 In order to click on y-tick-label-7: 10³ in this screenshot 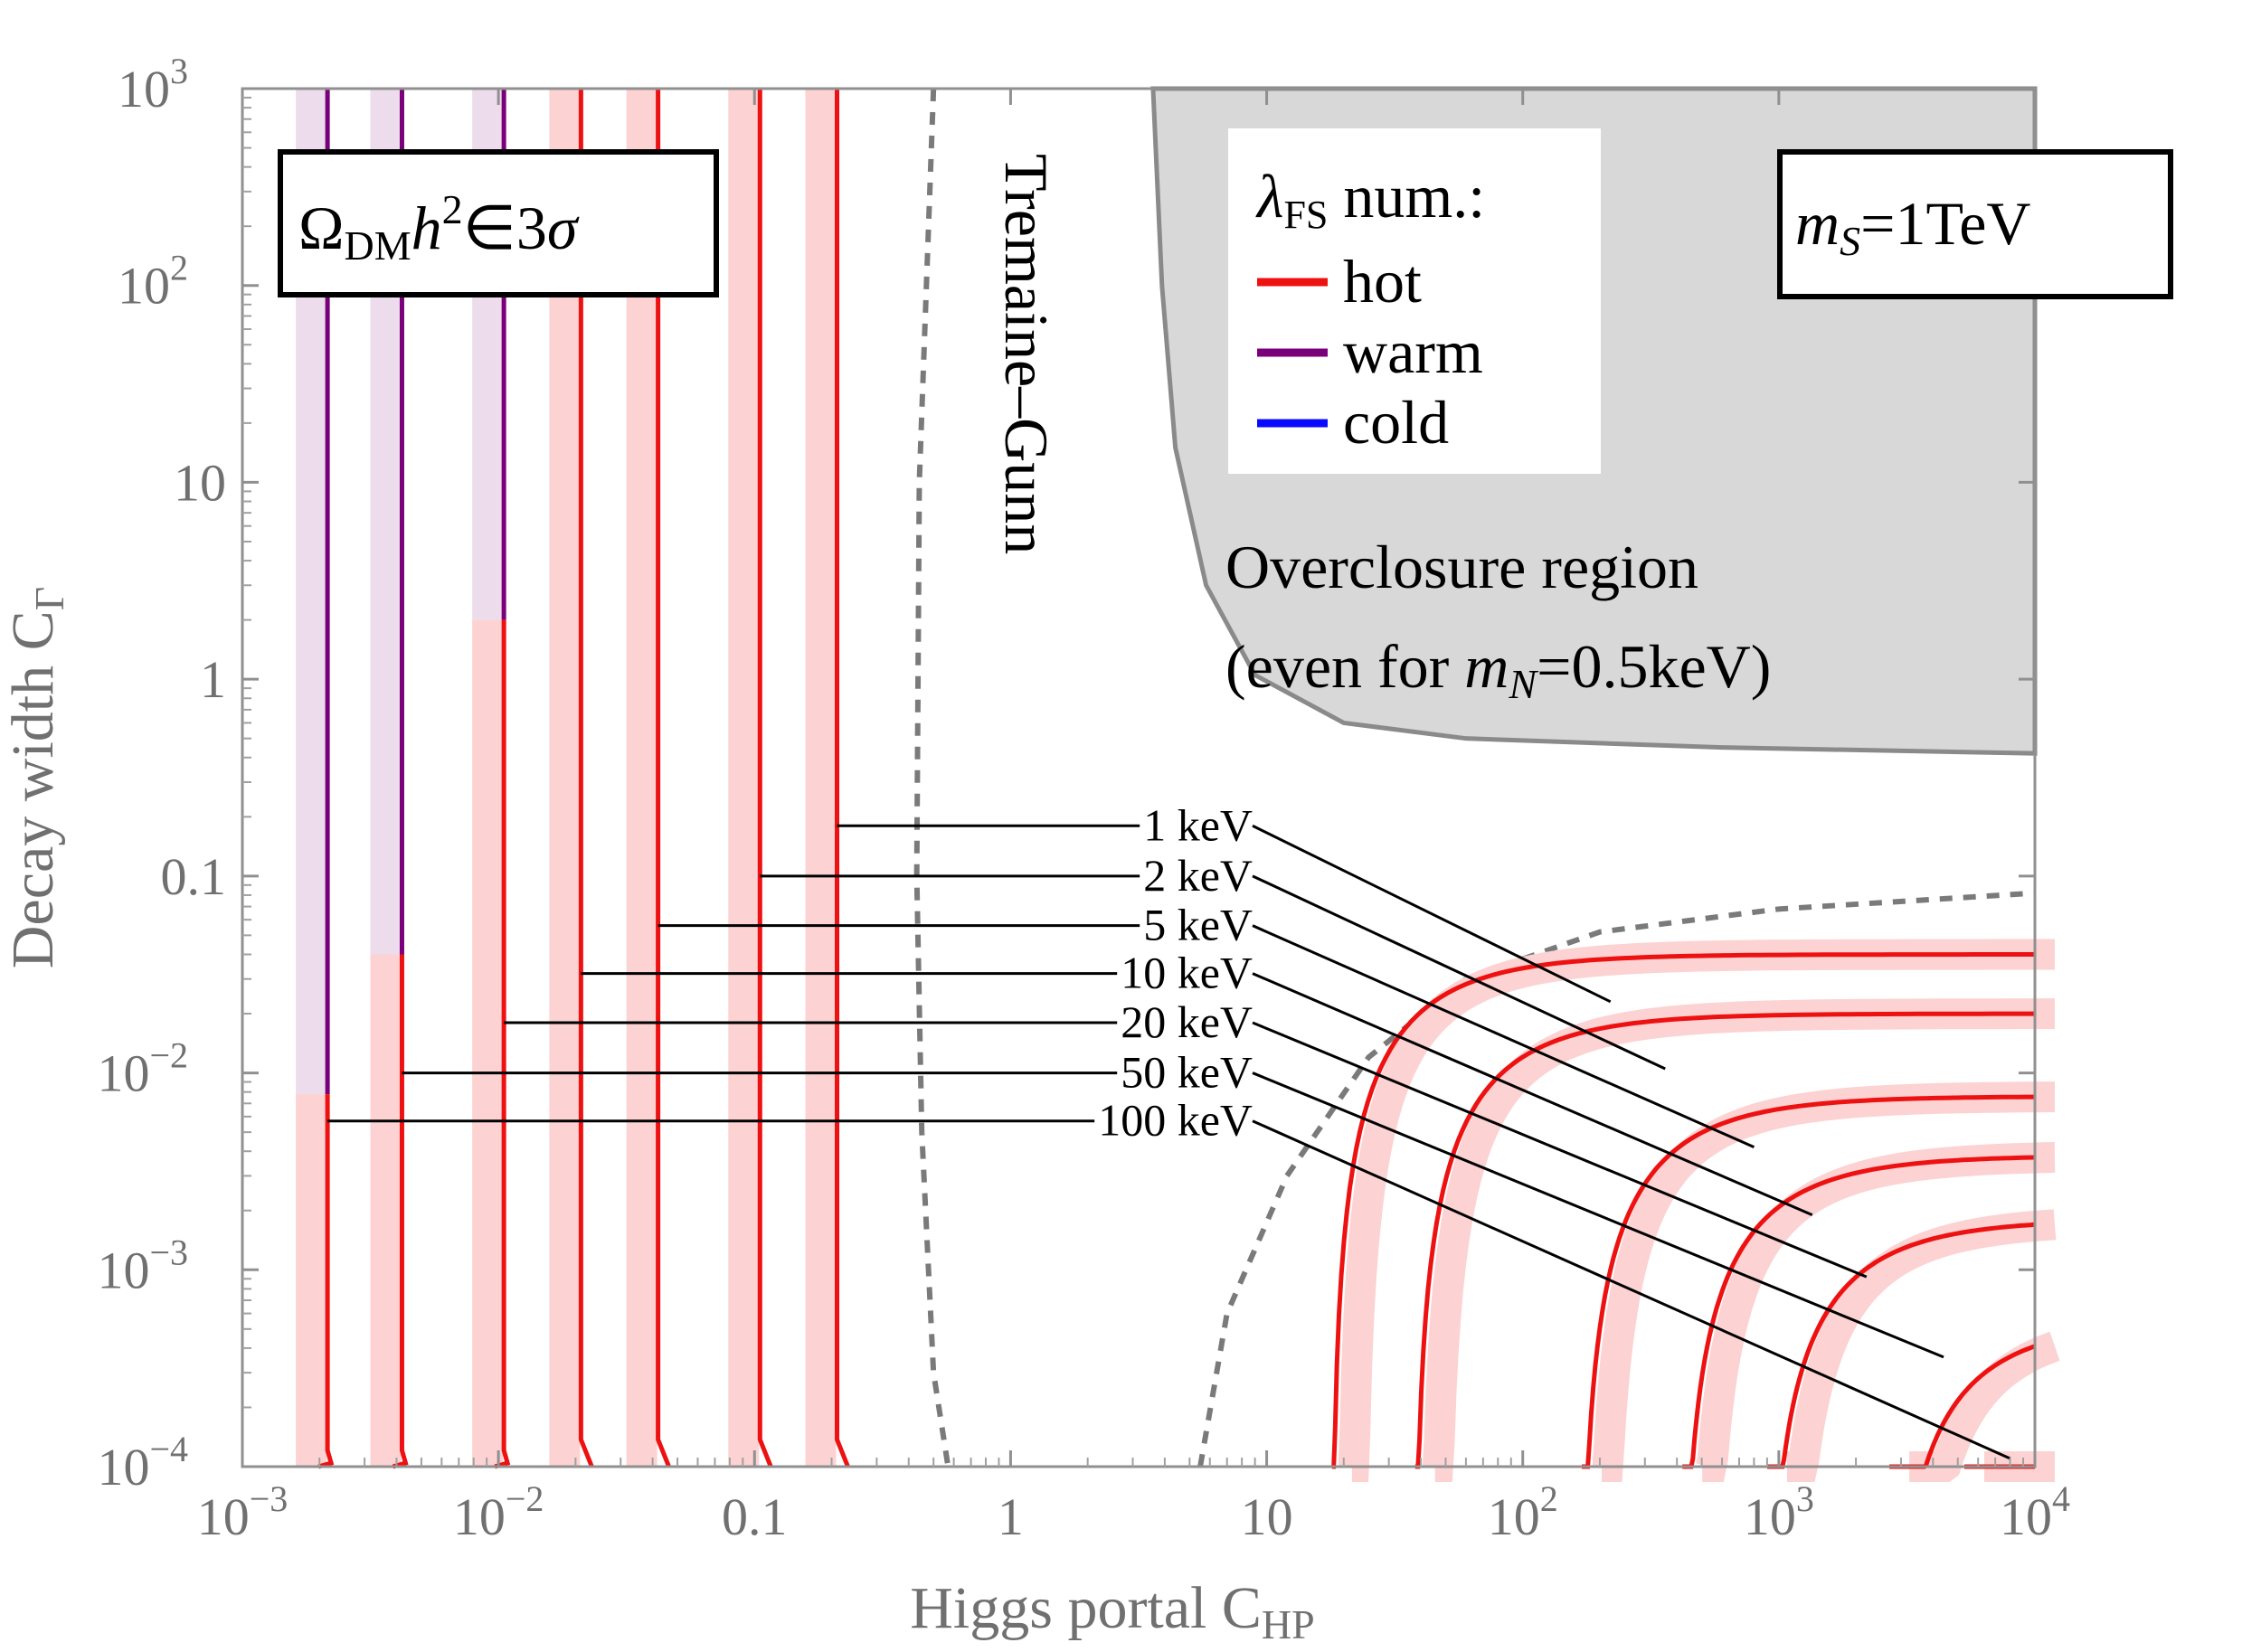, I will do `click(153, 84)`.